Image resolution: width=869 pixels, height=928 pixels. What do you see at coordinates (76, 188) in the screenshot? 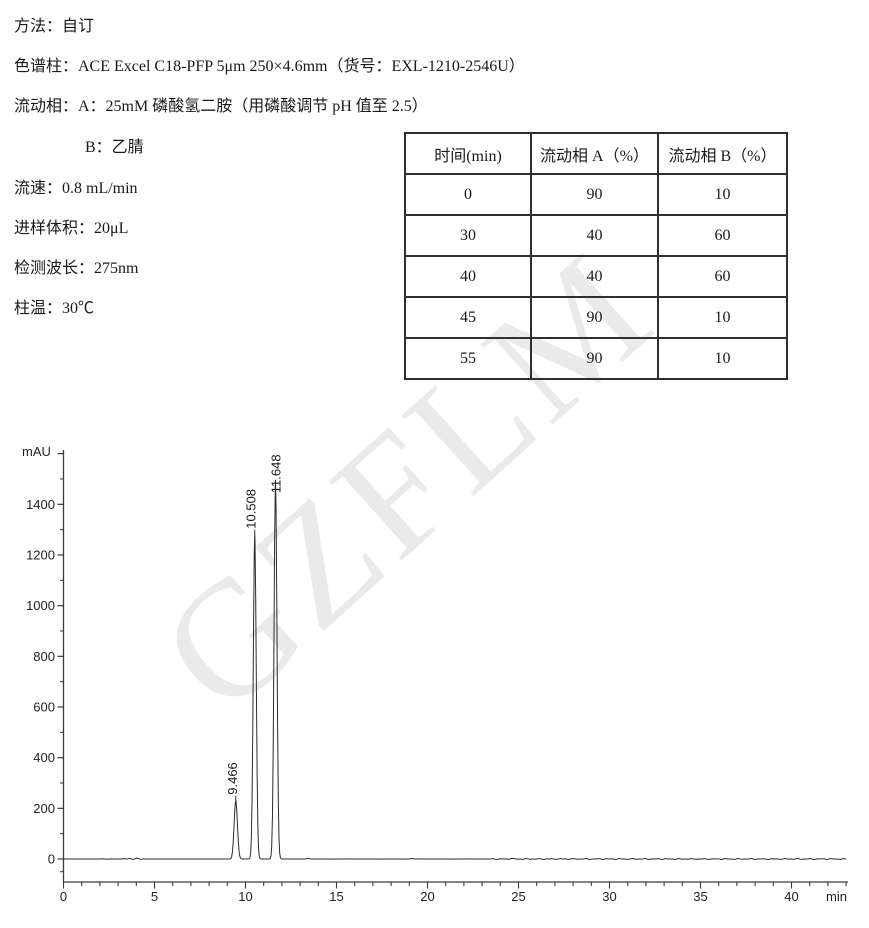
I see `flow-rate-line: 流速：0.8 mL/min` at bounding box center [76, 188].